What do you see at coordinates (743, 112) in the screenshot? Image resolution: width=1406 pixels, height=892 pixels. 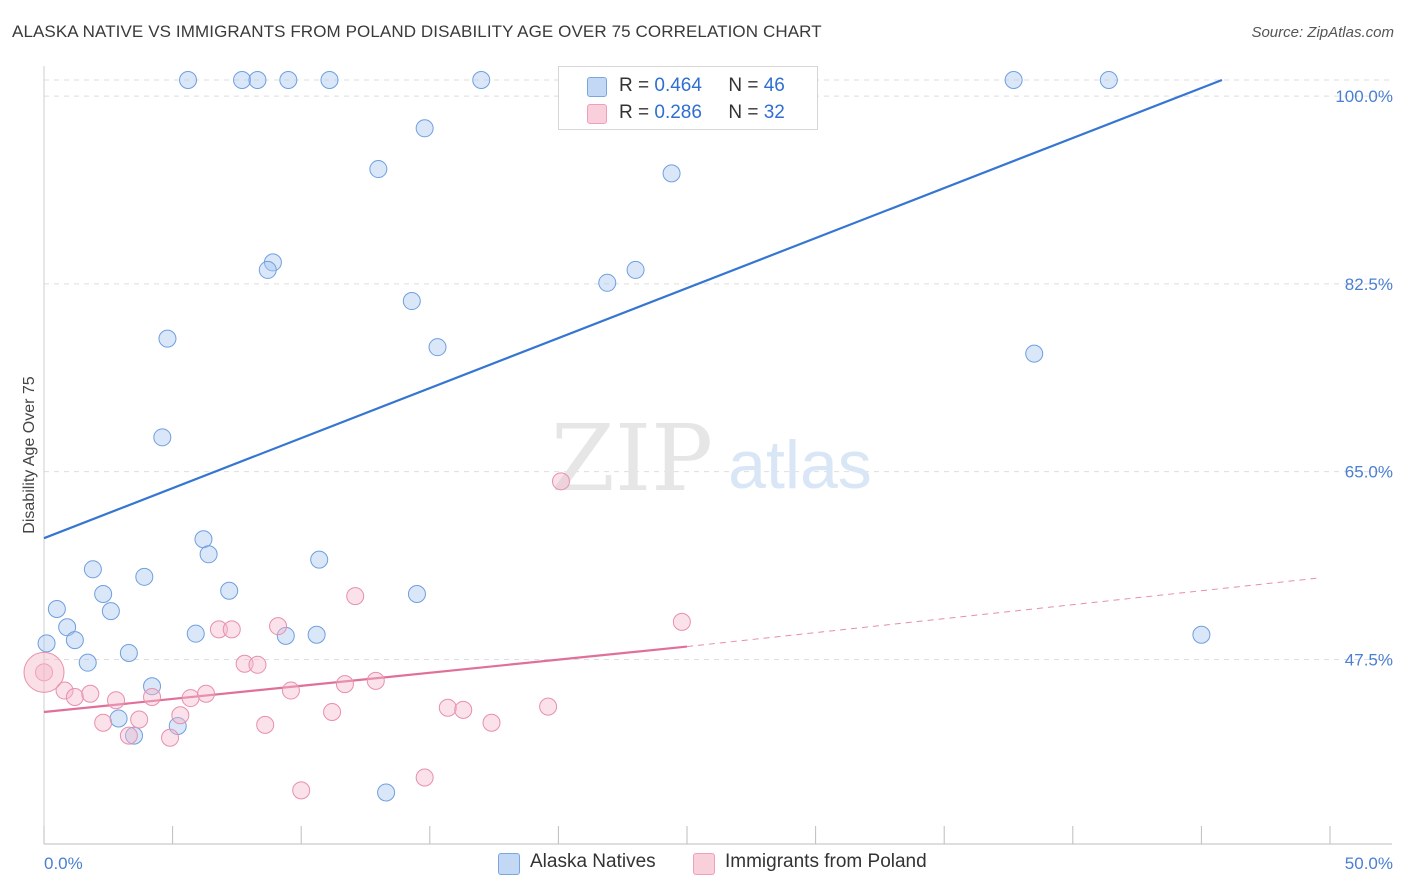 I see `legend-n-label: N =` at bounding box center [743, 112].